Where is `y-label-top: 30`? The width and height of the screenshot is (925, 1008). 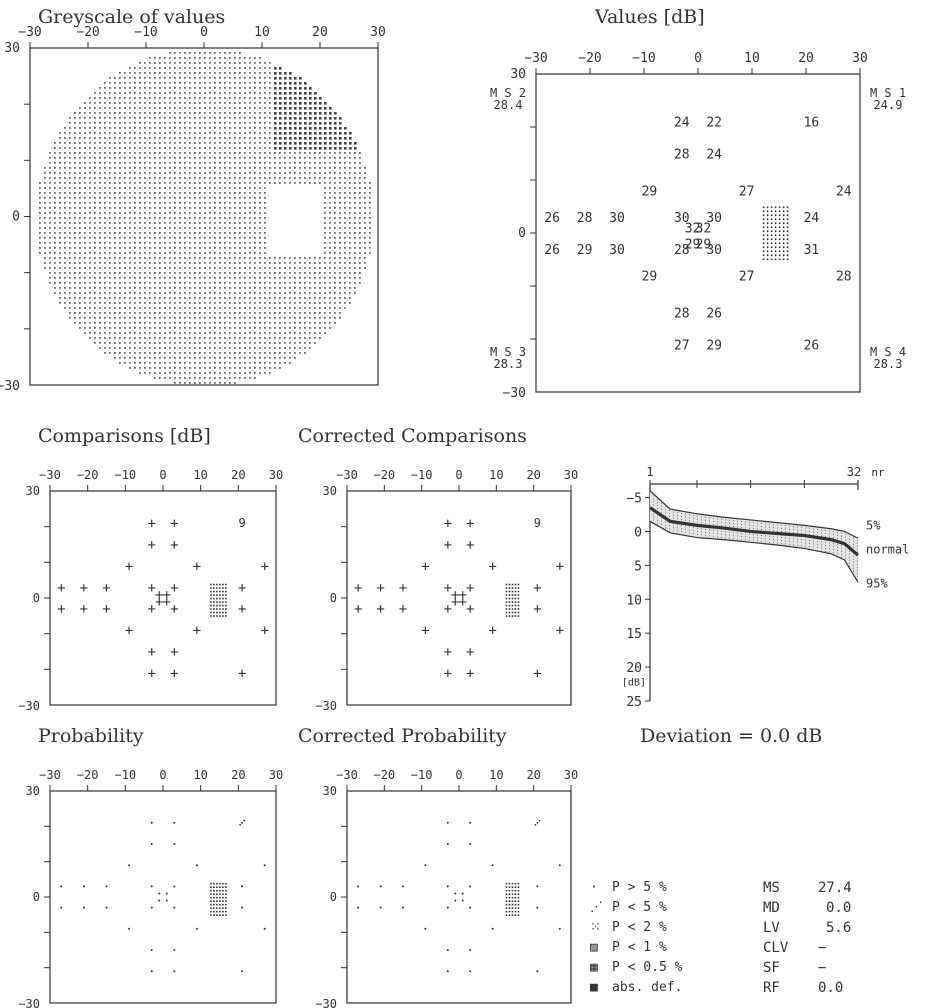
y-label-top: 30 is located at coordinates (518, 74).